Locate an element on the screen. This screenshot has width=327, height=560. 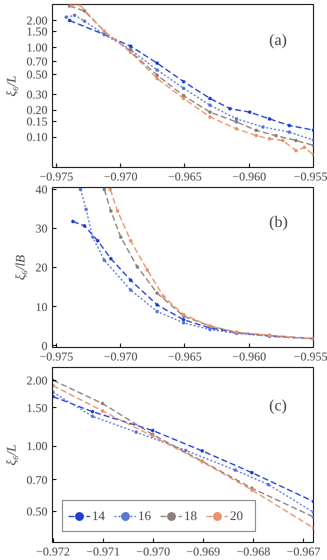
x-tick-label: −0.969 is located at coordinates (203, 551).